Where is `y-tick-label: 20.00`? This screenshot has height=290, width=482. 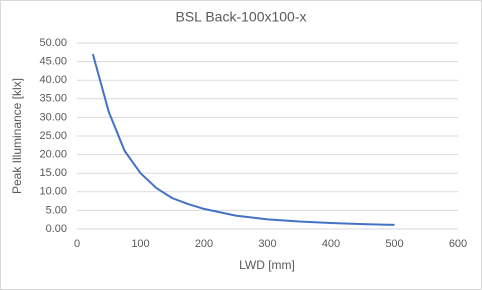
y-tick-label: 20.00 is located at coordinates (53, 155).